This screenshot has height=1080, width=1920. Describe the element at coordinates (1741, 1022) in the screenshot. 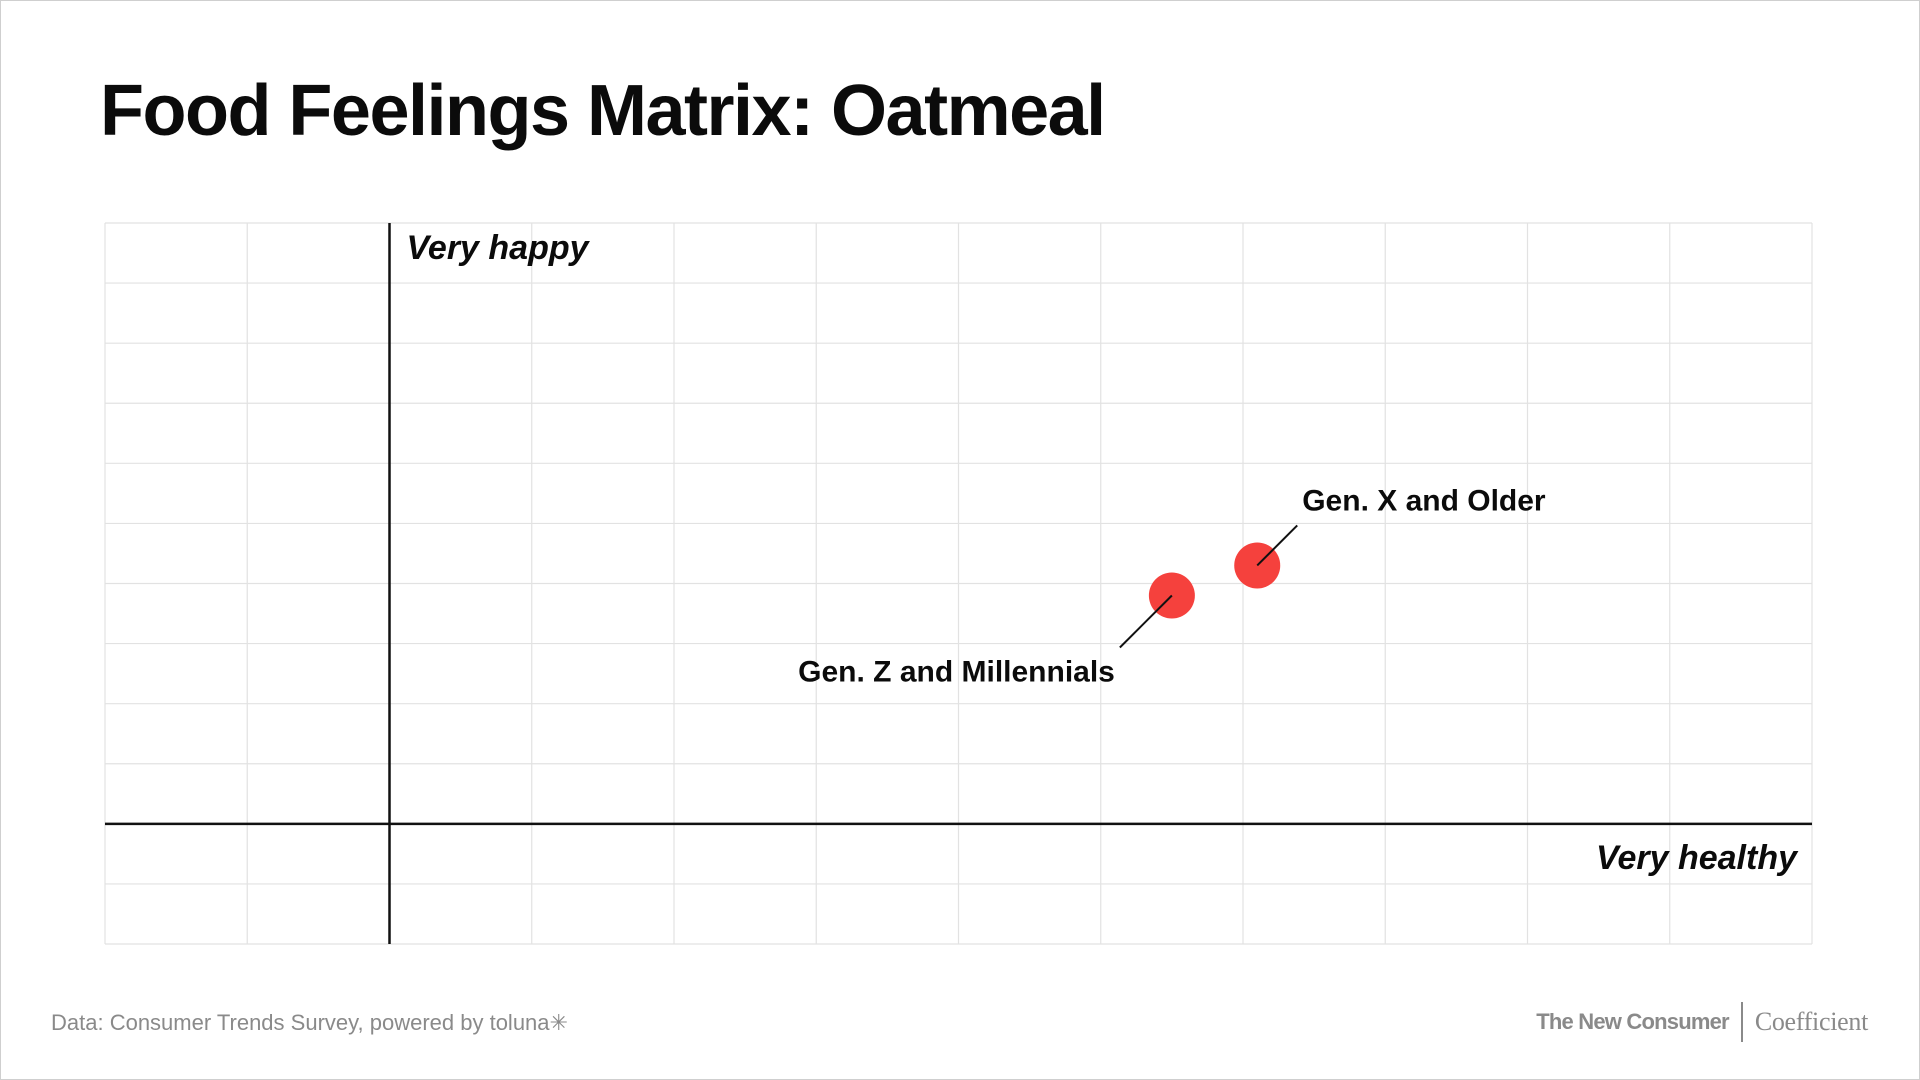

I see `brand-divider` at that location.